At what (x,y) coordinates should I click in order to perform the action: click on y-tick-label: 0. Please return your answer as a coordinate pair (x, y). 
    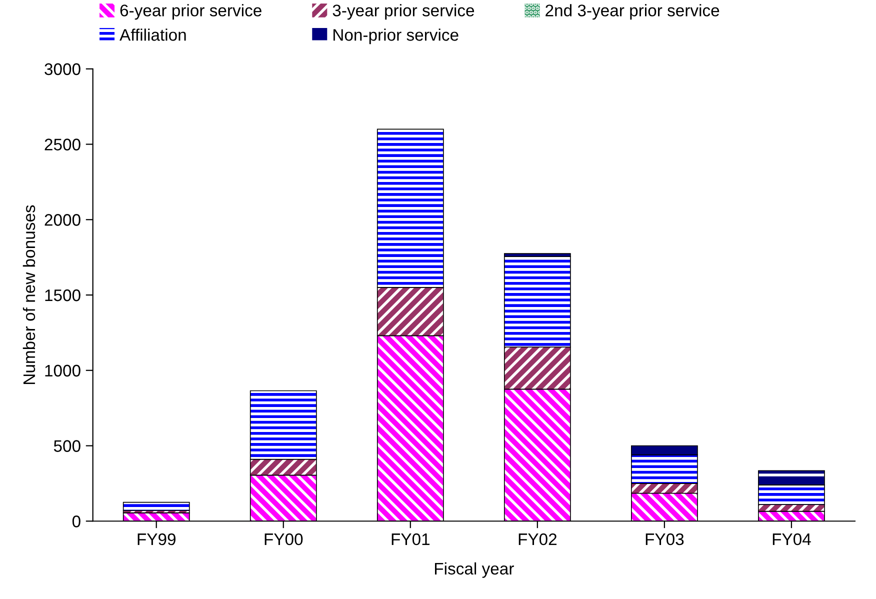
    Looking at the image, I should click on (76, 522).